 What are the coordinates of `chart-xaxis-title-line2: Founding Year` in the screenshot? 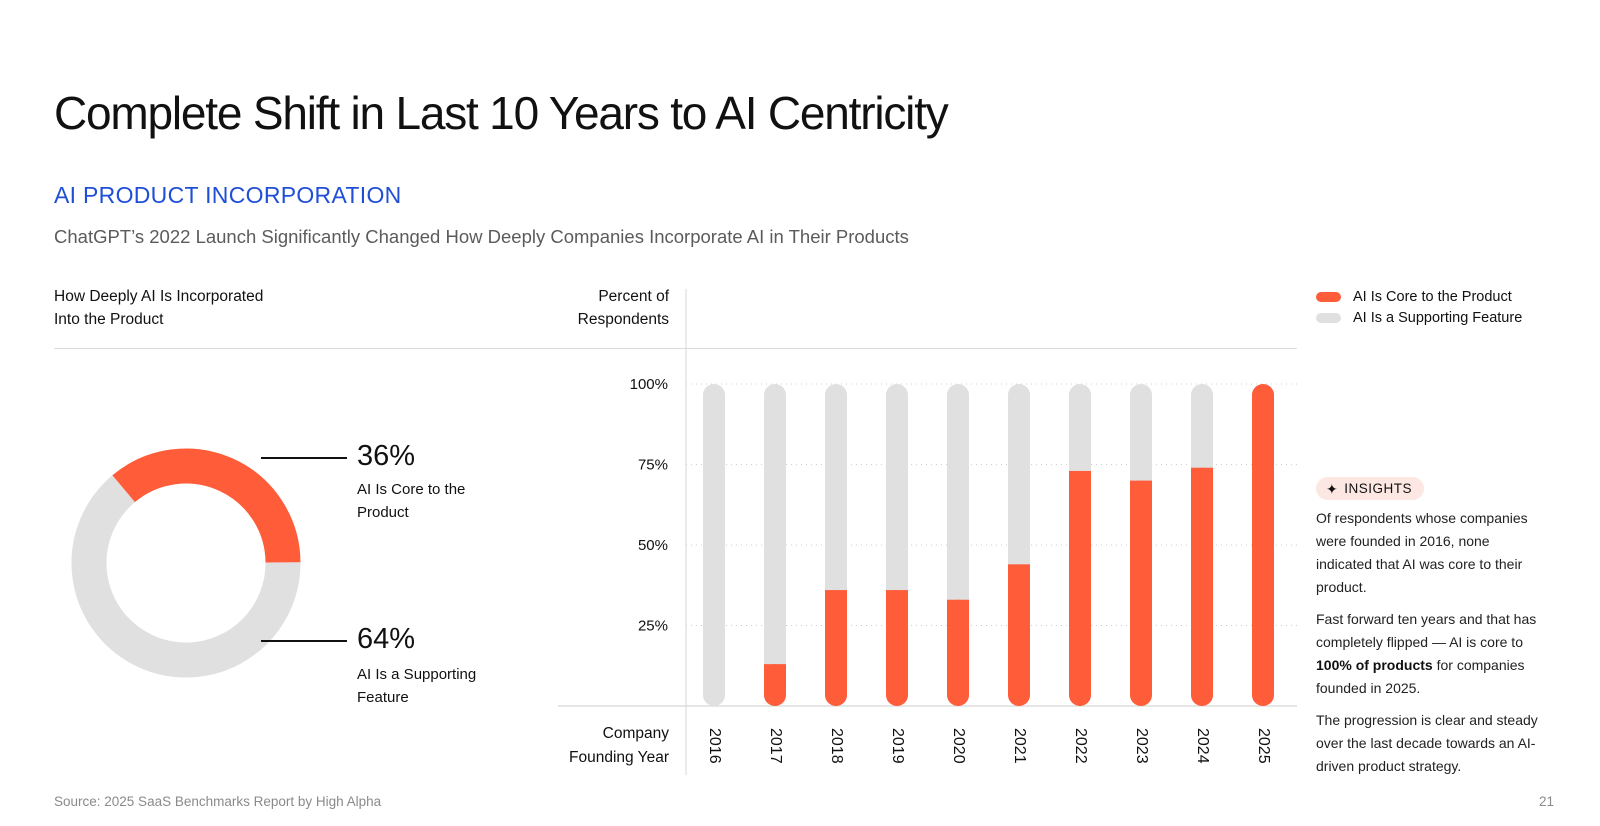 It's located at (619, 757).